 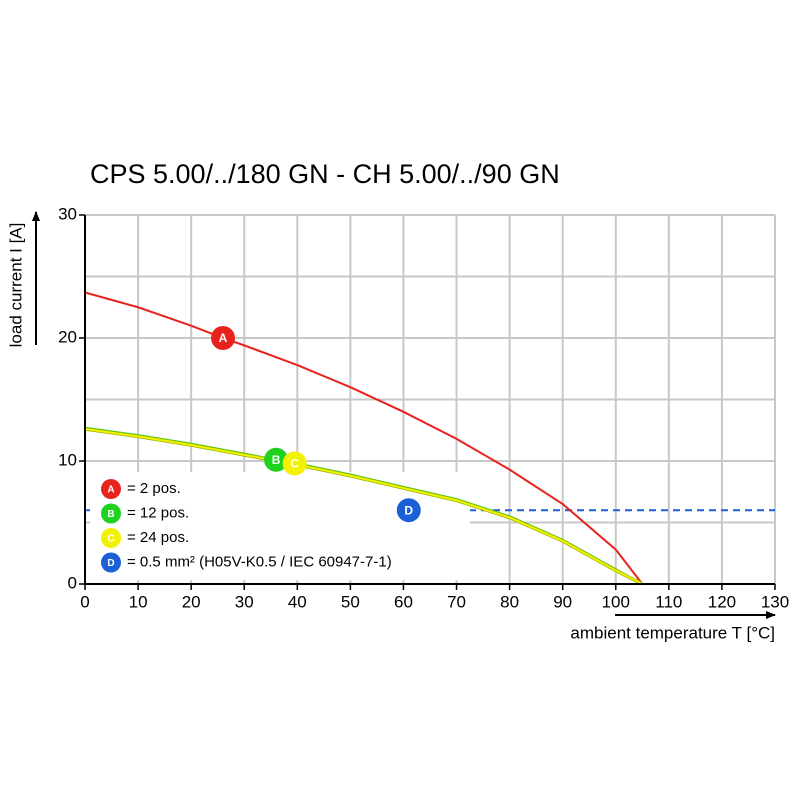 What do you see at coordinates (72, 582) in the screenshot?
I see `y-tick-label: 0` at bounding box center [72, 582].